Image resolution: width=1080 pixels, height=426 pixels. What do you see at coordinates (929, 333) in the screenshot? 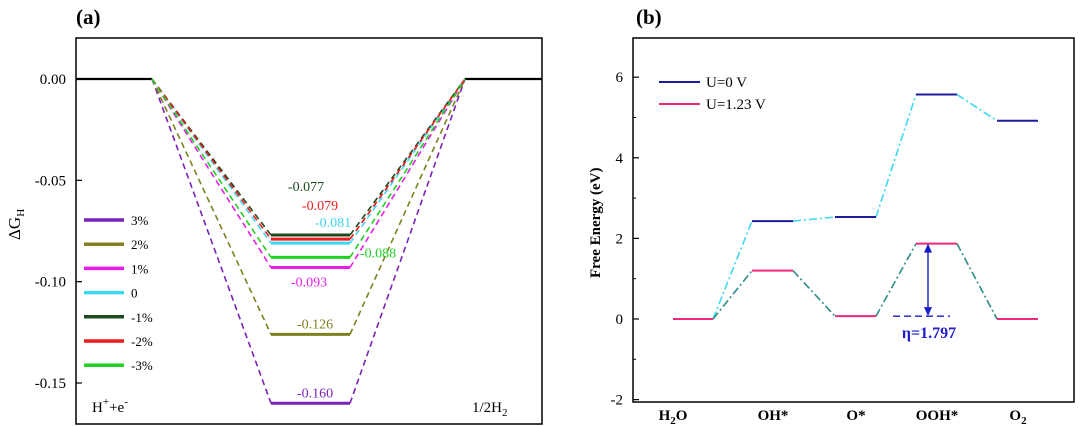
I see `panel-b-eta-label: η=1.797` at bounding box center [929, 333].